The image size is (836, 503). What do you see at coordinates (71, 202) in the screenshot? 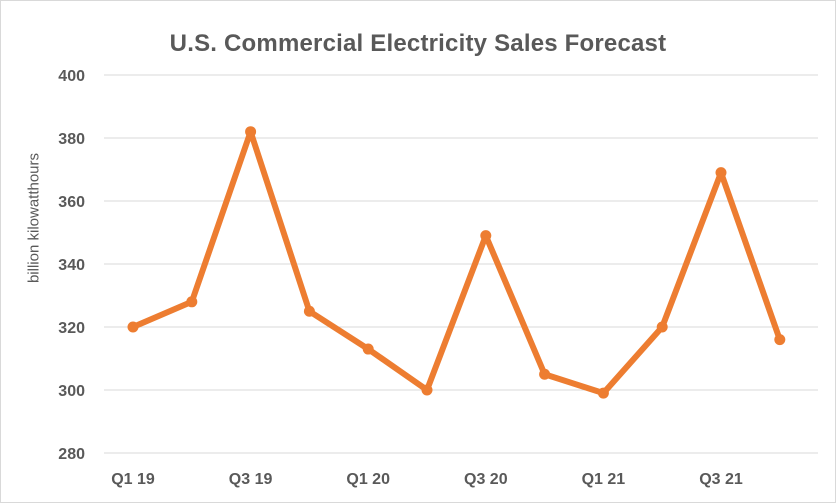
I see `y-tick-label: 360` at bounding box center [71, 202].